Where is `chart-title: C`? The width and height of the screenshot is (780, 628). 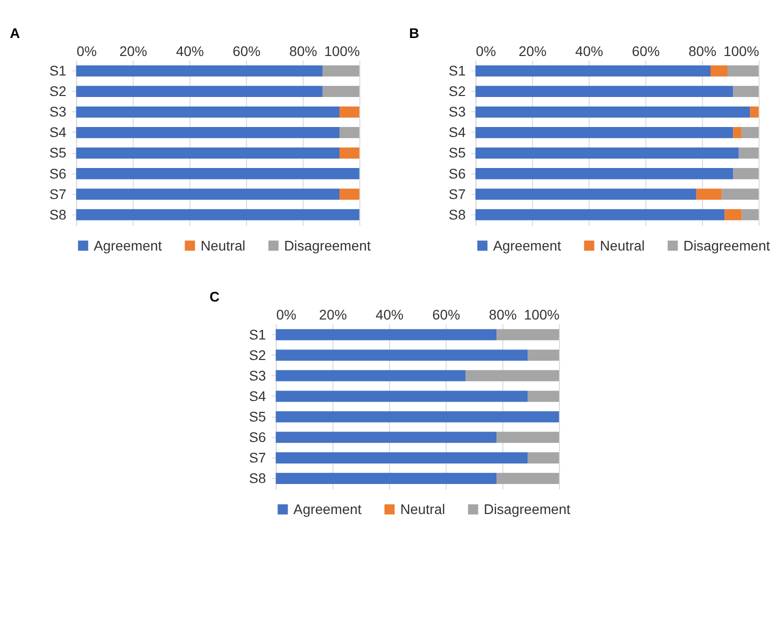 chart-title: C is located at coordinates (215, 296).